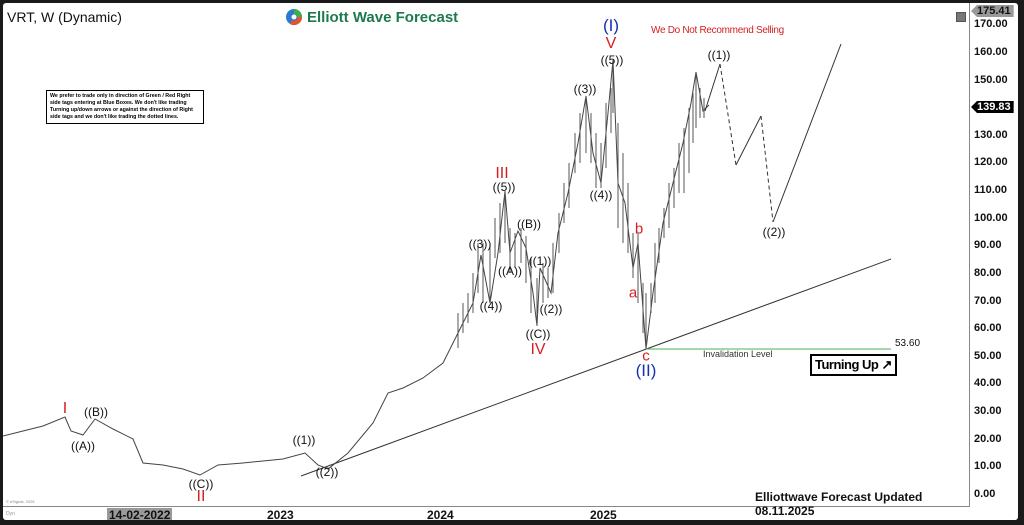 The image size is (1024, 525). Describe the element at coordinates (985, 494) in the screenshot. I see `y-tick: 0.00` at that location.